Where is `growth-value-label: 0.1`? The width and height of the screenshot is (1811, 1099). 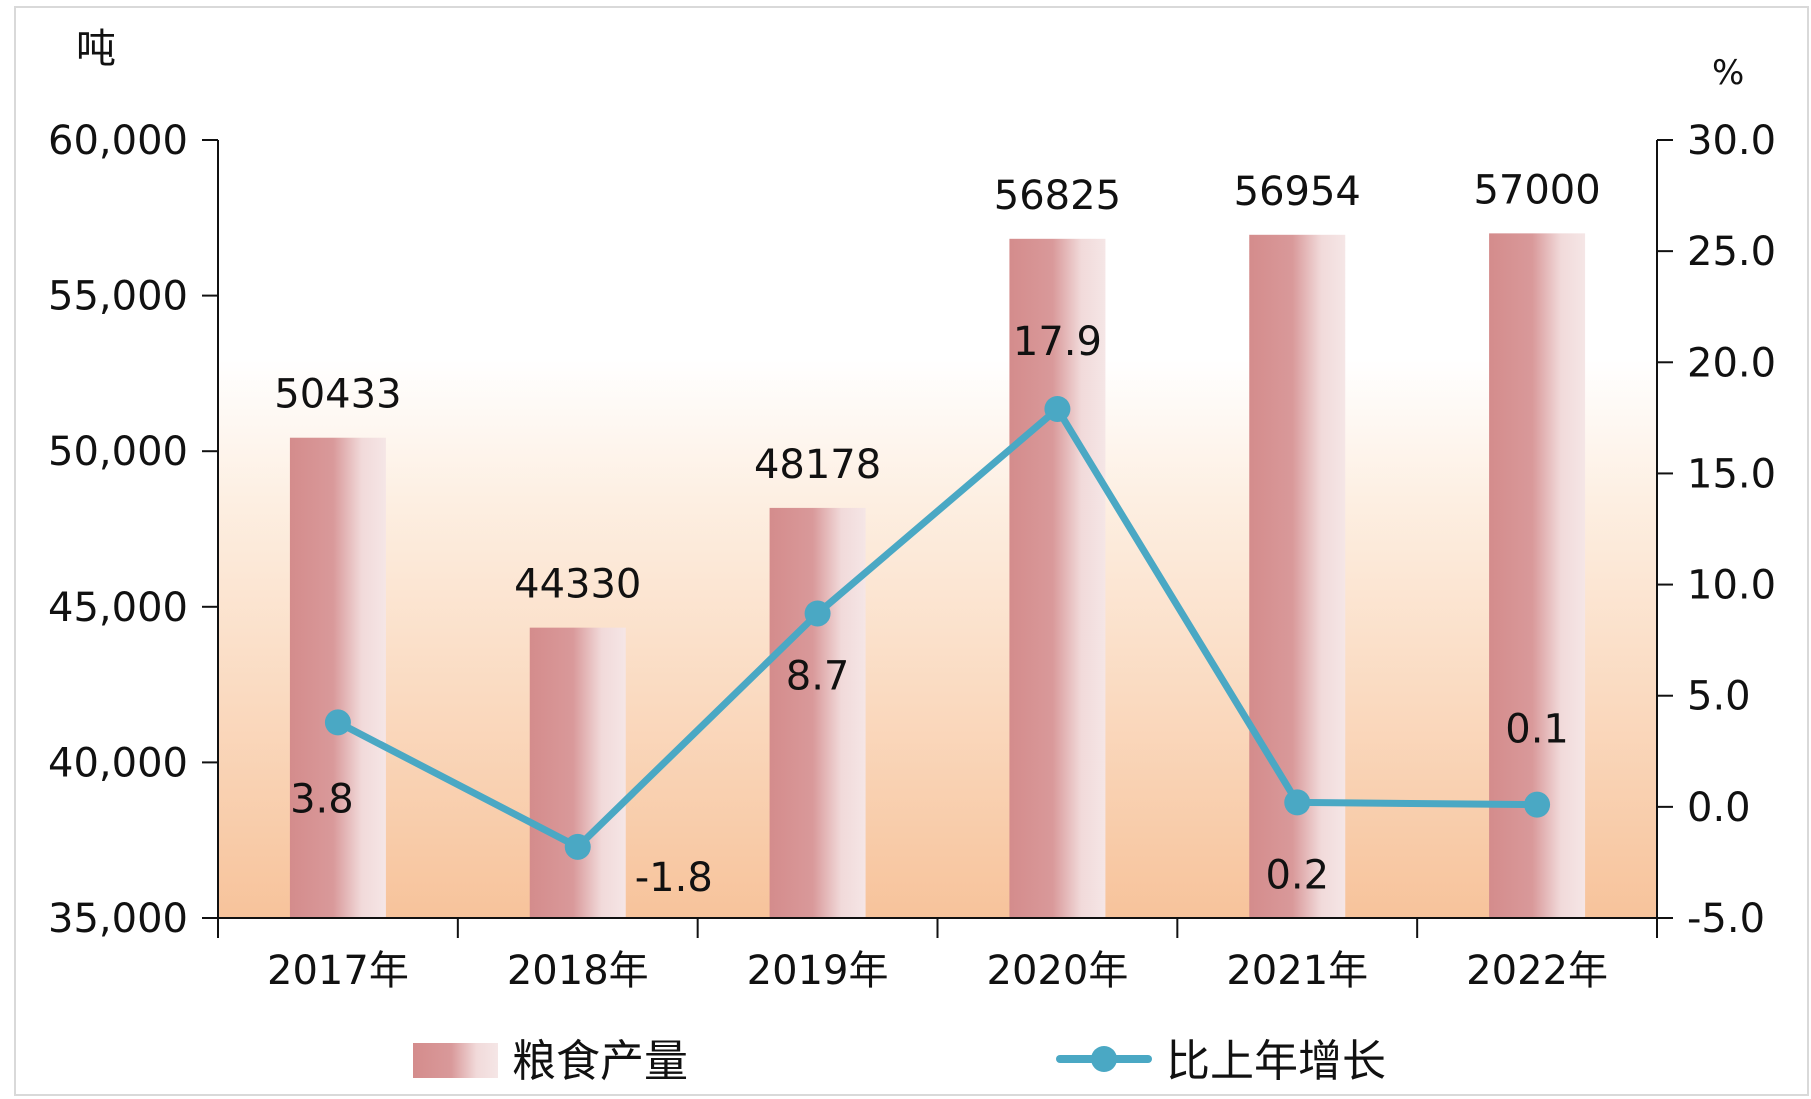 growth-value-label: 0.1 is located at coordinates (1537, 730).